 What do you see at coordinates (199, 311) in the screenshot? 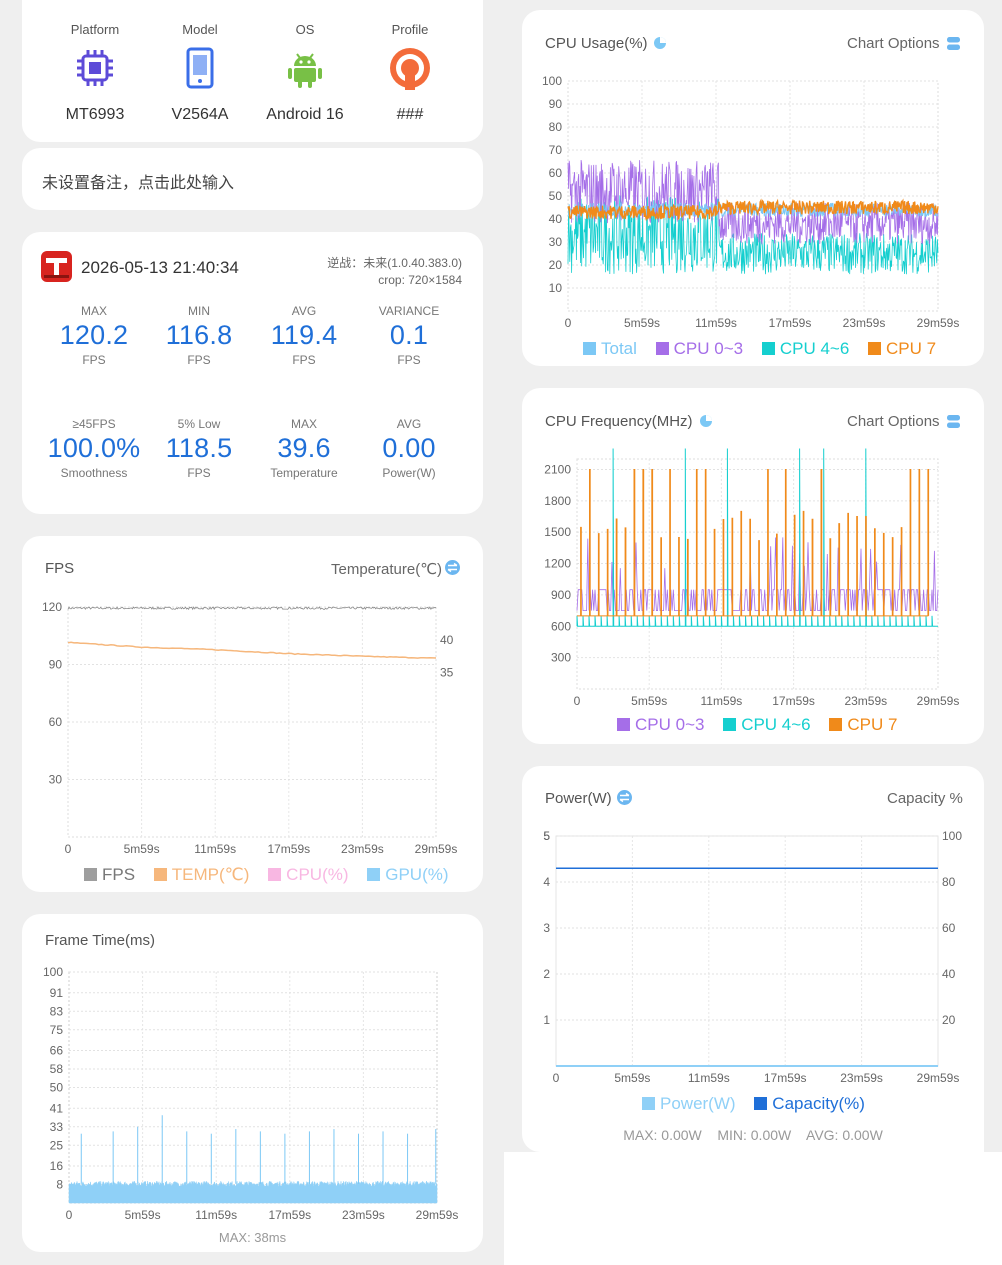
I see `stat-label: MIN` at bounding box center [199, 311].